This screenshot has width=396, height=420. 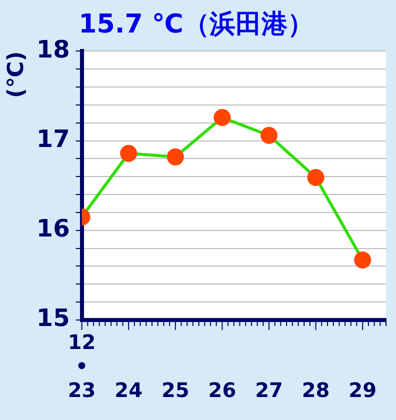 What do you see at coordinates (16, 74) in the screenshot?
I see `y-axis-title: (℃)` at bounding box center [16, 74].